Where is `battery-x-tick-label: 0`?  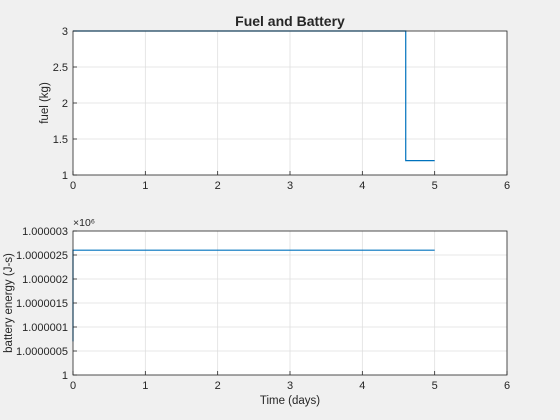 battery-x-tick-label: 0 is located at coordinates (73, 386).